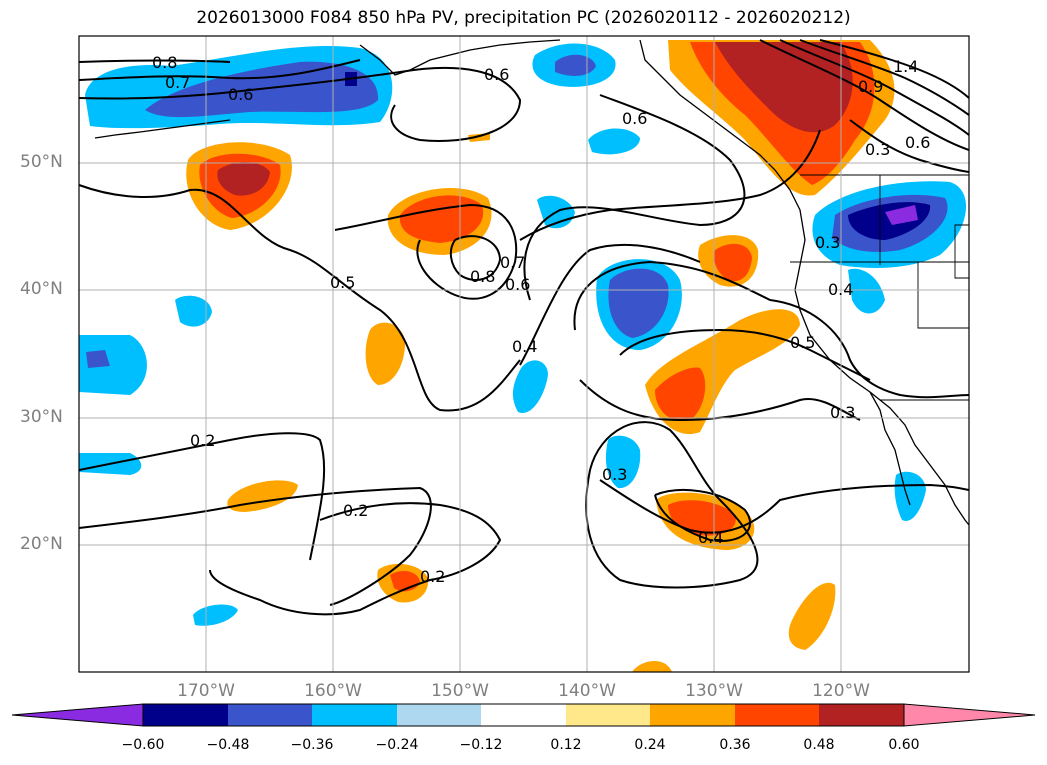 The height and width of the screenshot is (765, 1047). I want to click on lon-label-170w: 170°W, so click(206, 691).